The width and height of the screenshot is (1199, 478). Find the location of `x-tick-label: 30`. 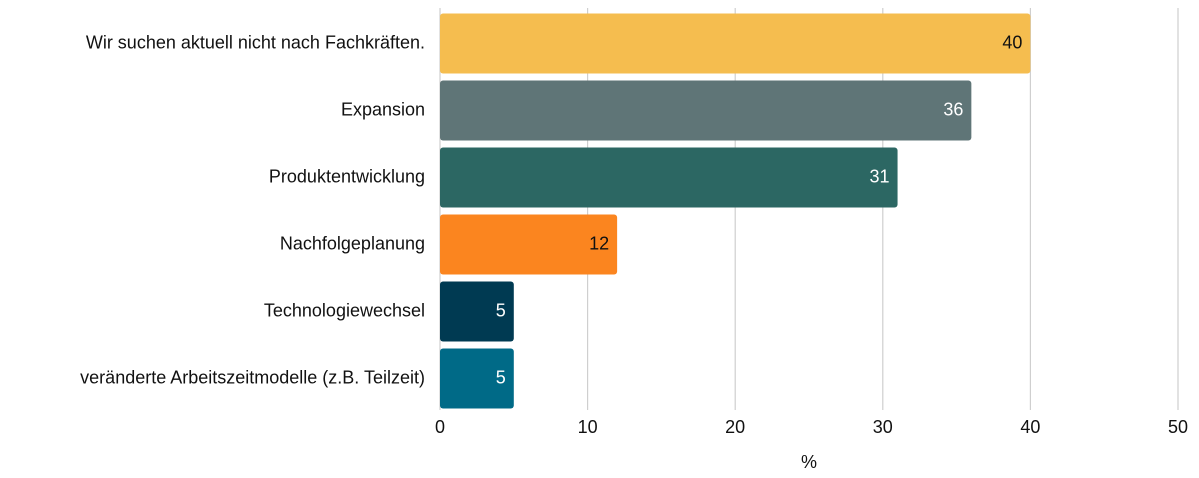

x-tick-label: 30 is located at coordinates (883, 427).